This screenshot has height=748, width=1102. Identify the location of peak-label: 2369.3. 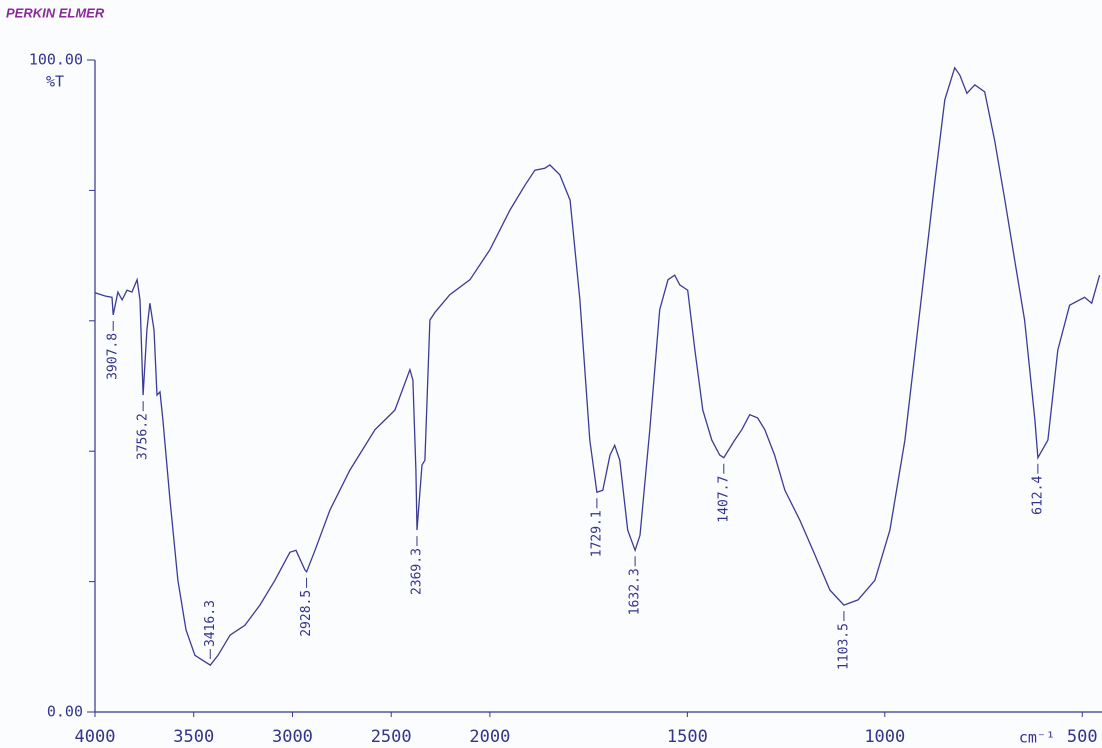
(416, 571).